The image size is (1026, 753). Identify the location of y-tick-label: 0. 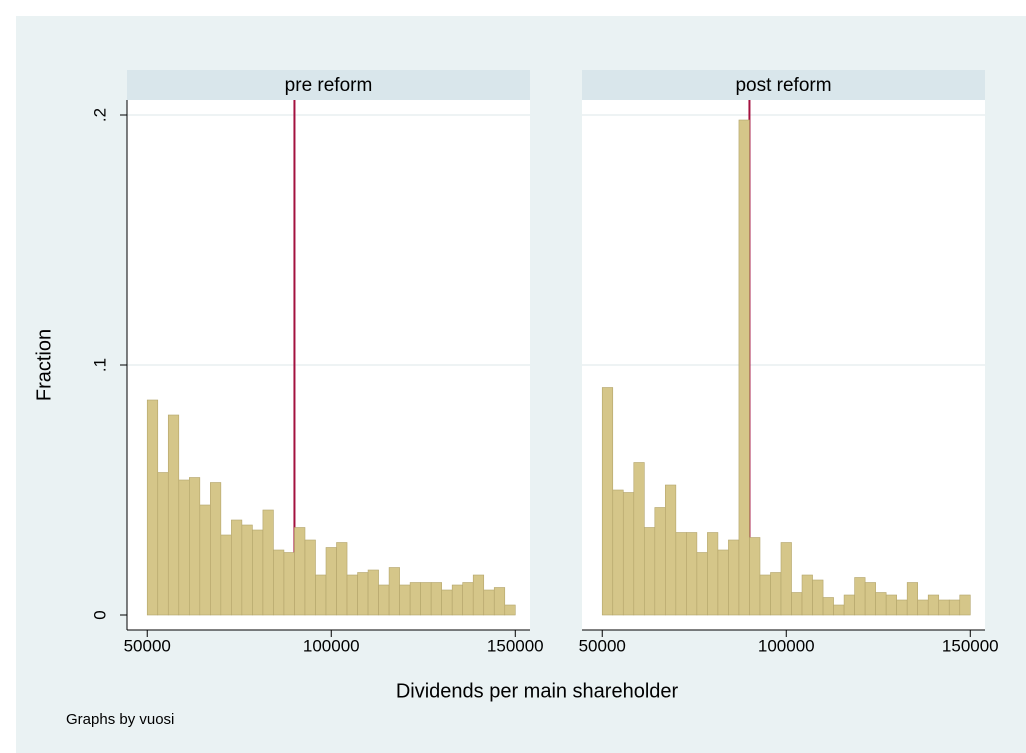
(99, 614).